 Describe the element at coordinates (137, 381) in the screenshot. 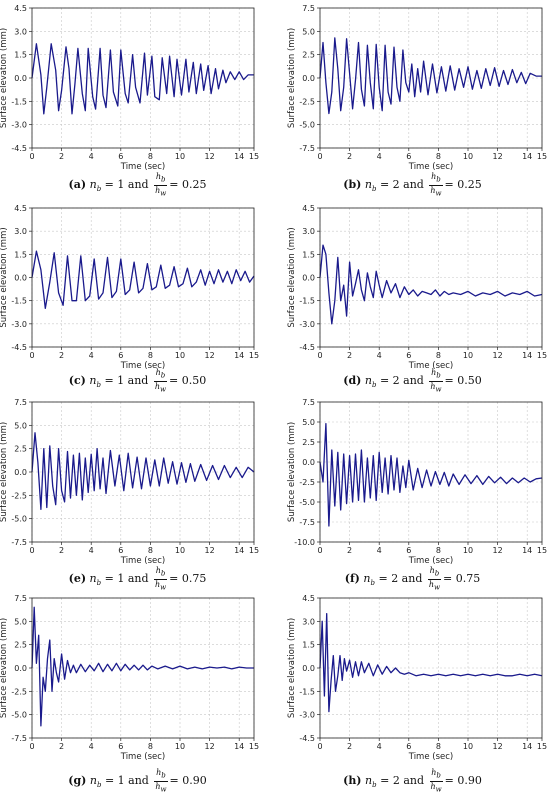

I see `caption-c: (c) nb = 1 and hb hw = 0.50` at that location.